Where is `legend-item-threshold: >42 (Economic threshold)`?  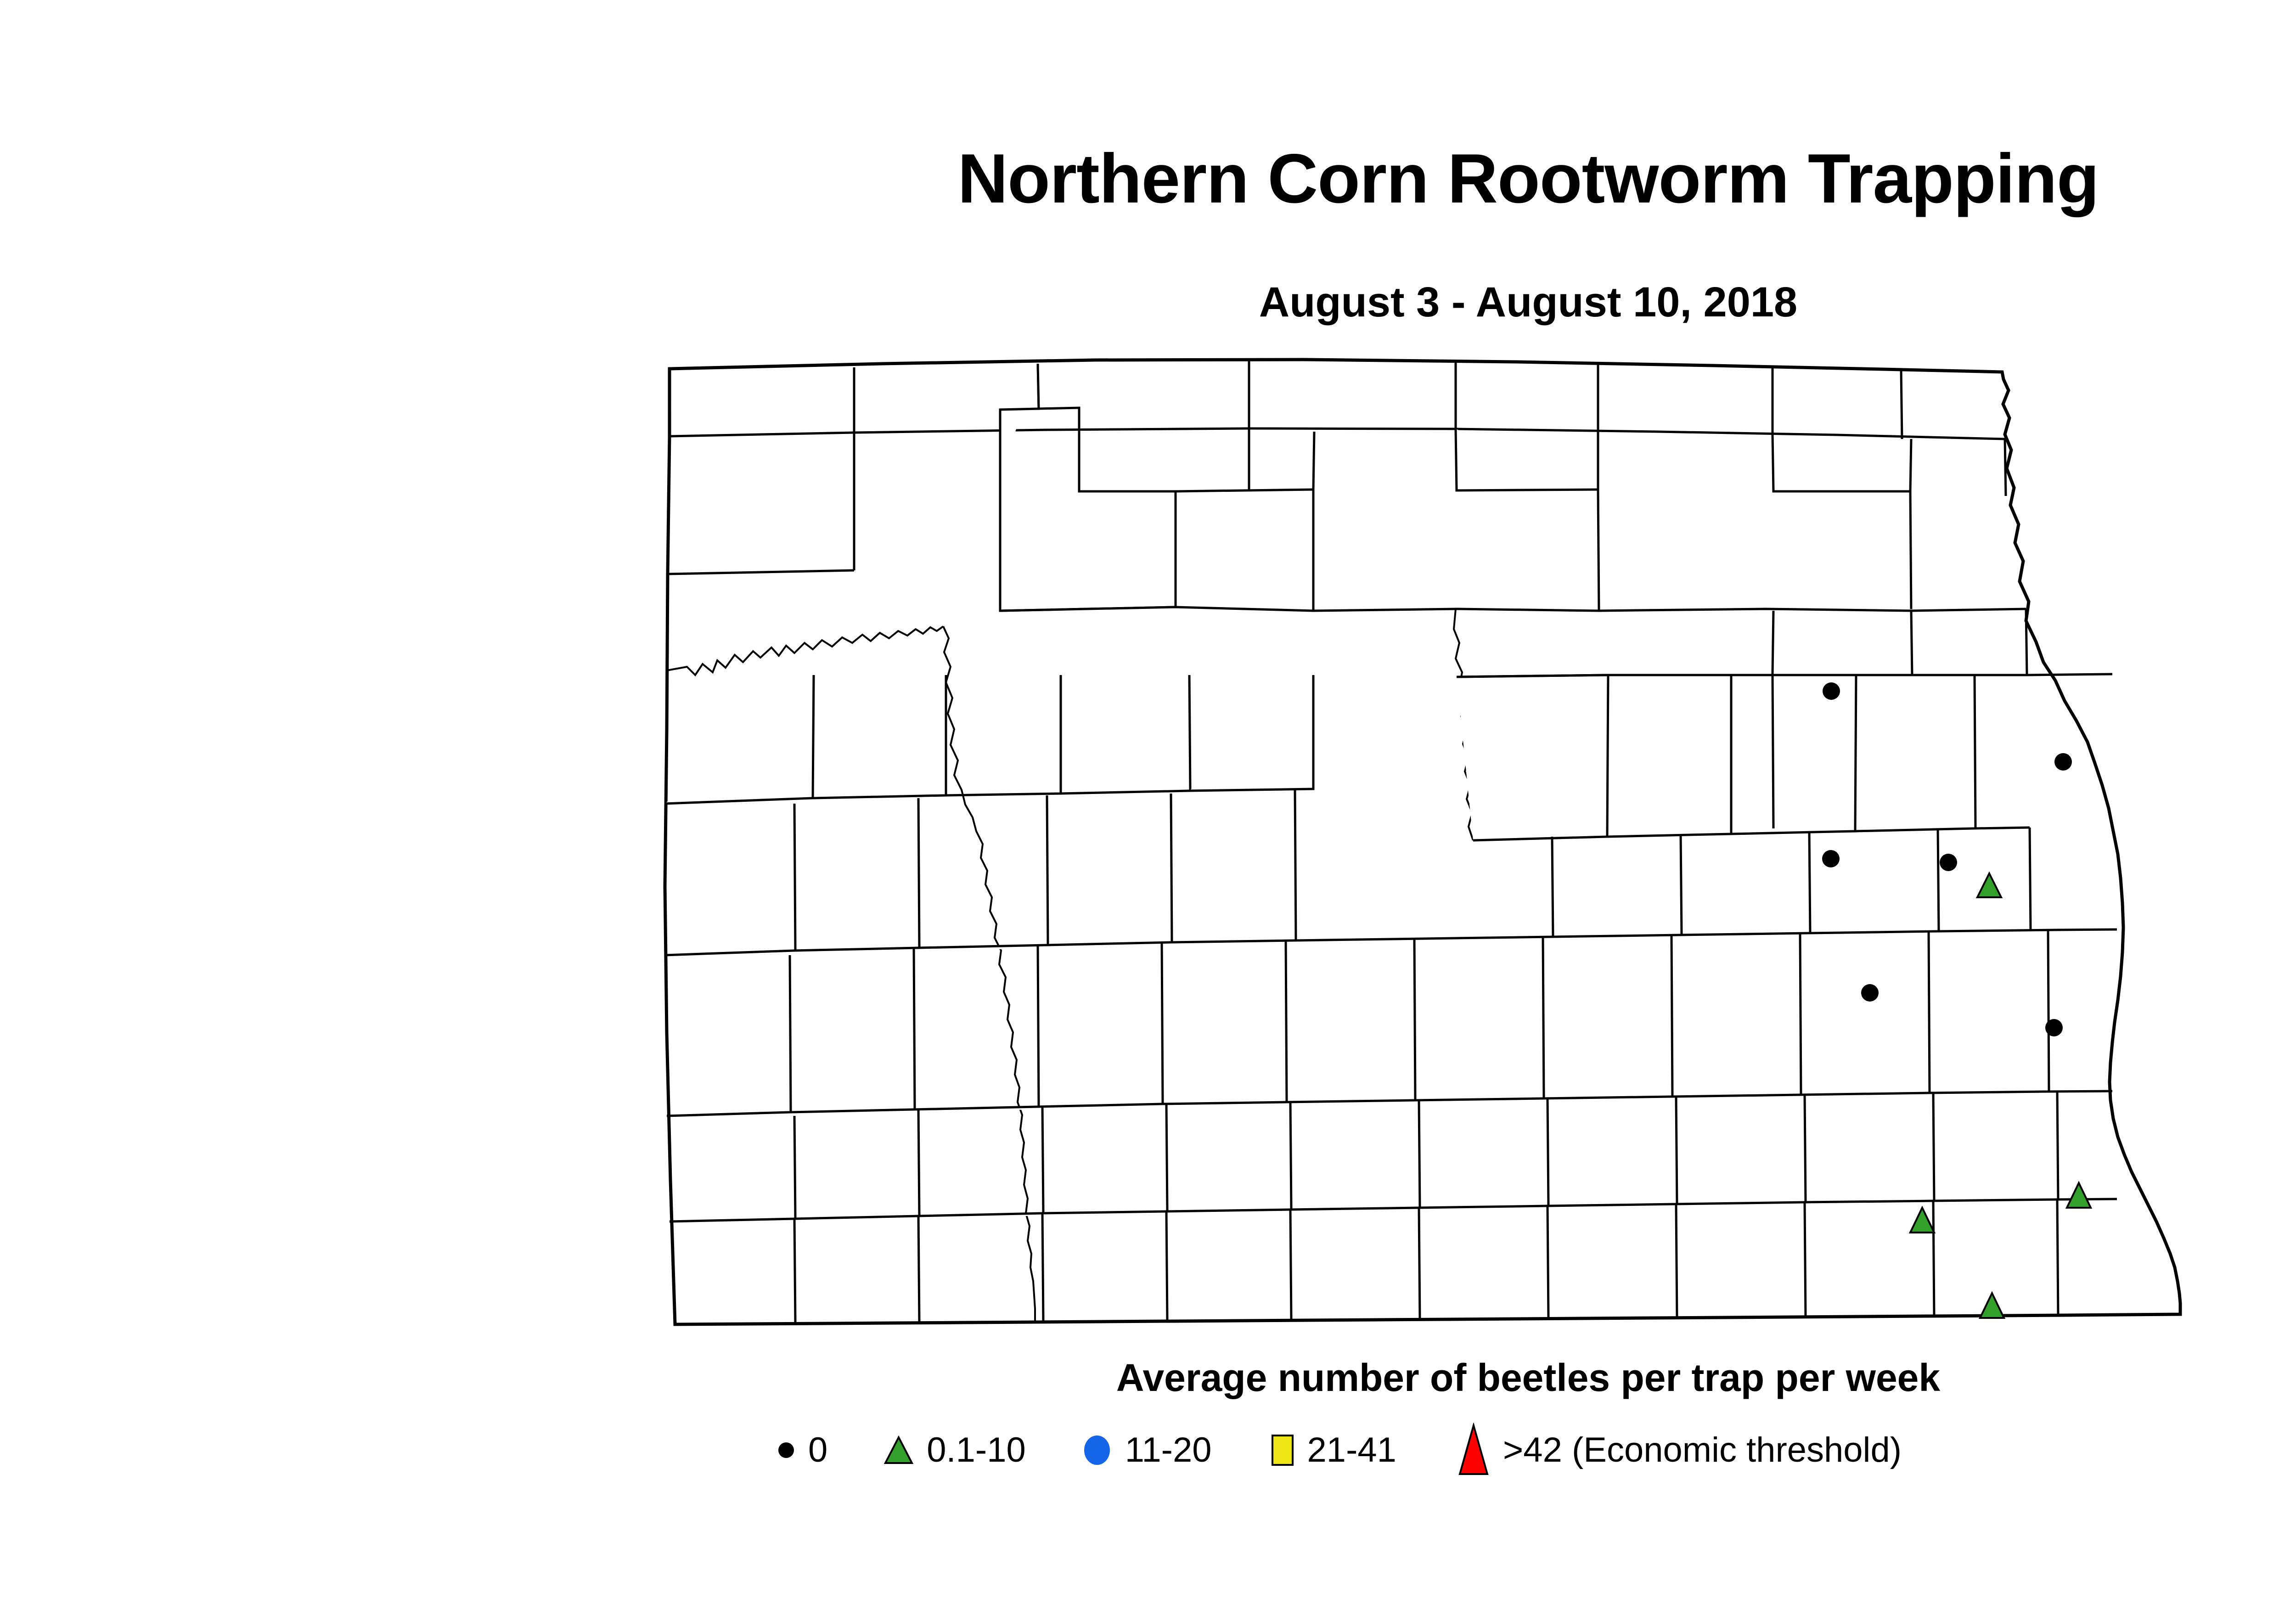 legend-item-threshold: >42 (Economic threshold) is located at coordinates (1679, 1450).